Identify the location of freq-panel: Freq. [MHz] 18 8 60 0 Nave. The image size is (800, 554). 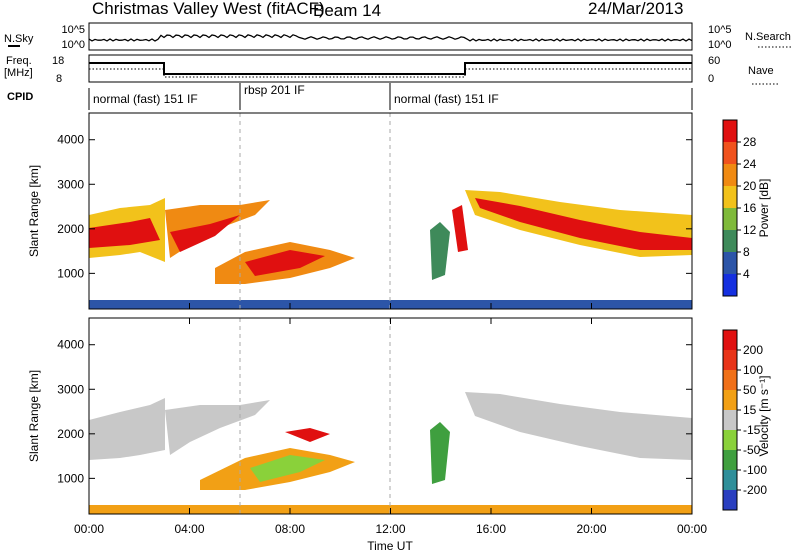
(391, 69).